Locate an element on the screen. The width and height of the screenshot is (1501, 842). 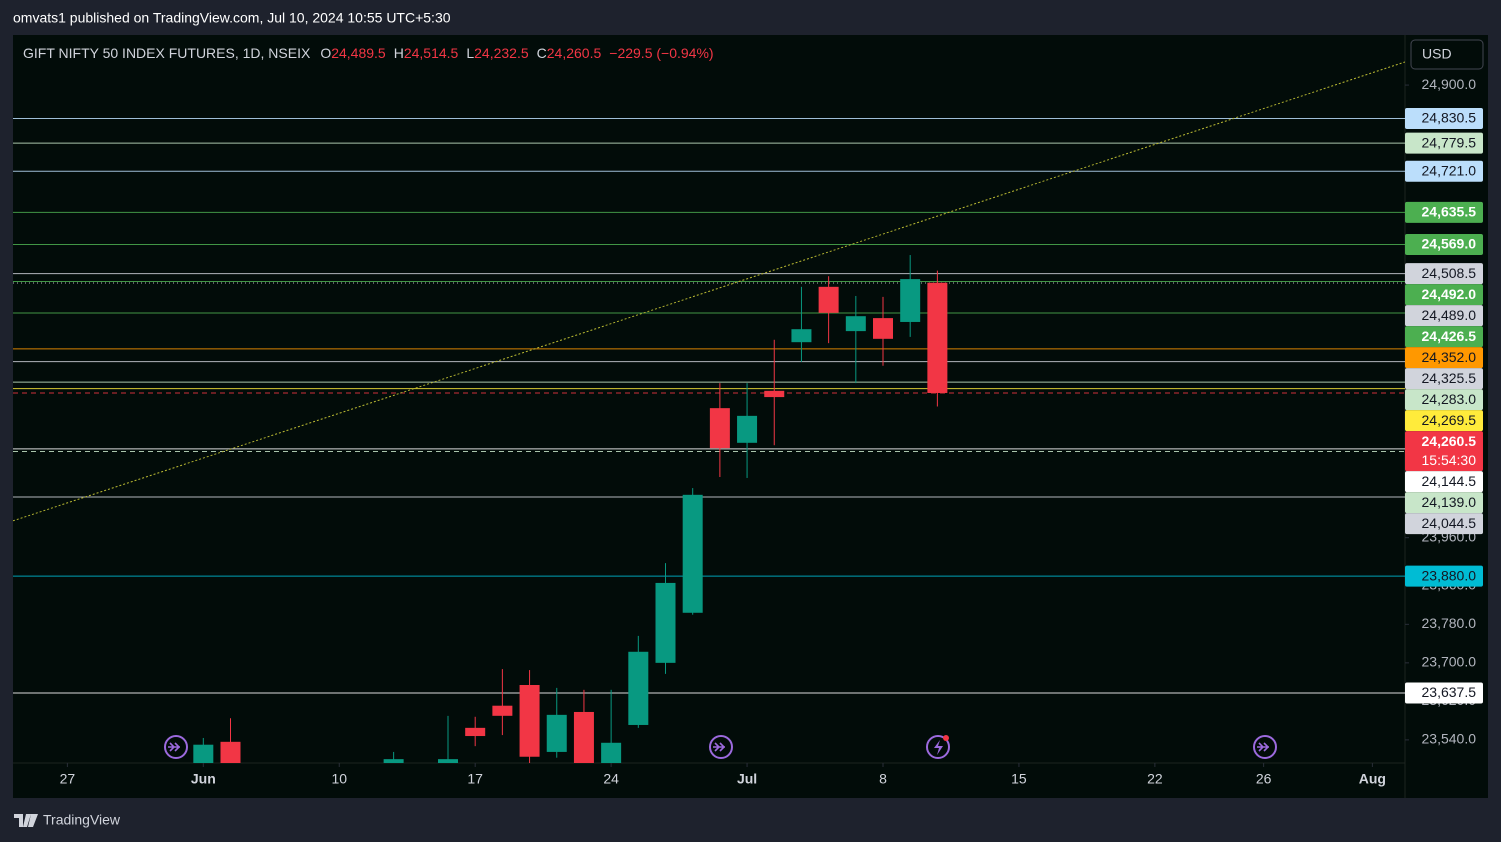
ohlc-value: 24,260.5 is located at coordinates (574, 53).